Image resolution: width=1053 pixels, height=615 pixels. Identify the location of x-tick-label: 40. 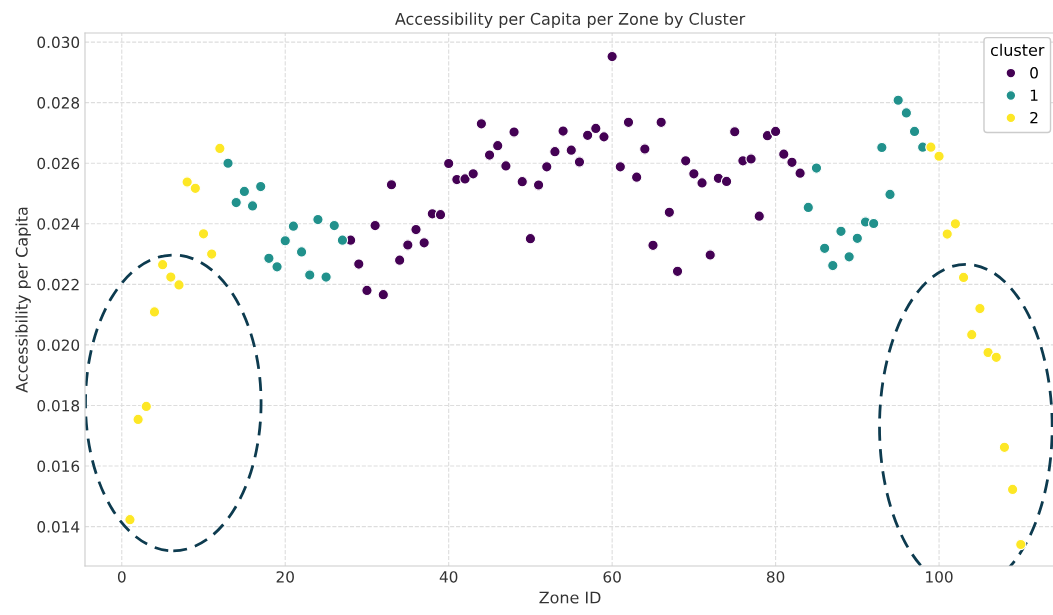
(448, 577).